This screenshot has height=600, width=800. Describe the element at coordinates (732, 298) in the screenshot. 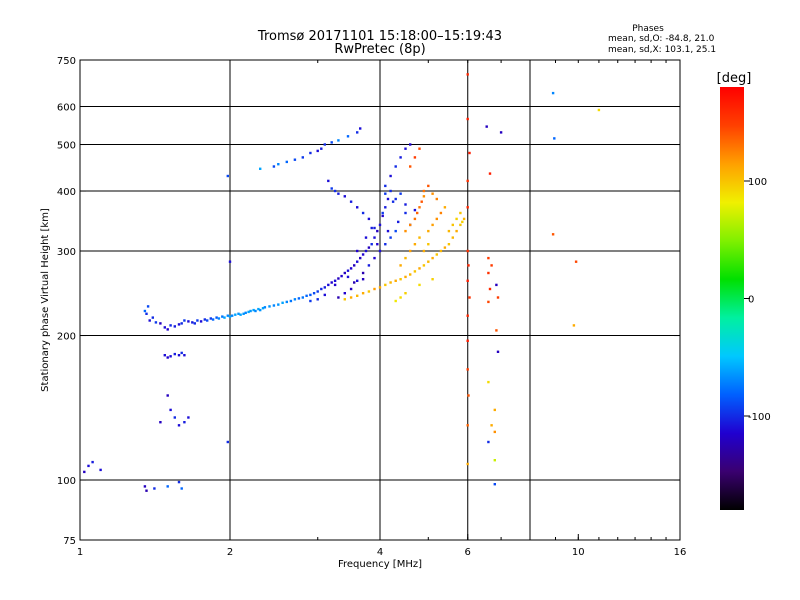

I see `colorbar` at that location.